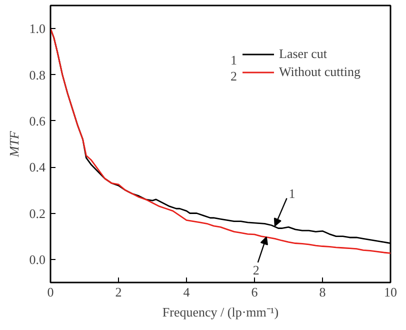 The width and height of the screenshot is (406, 330). Describe the element at coordinates (37, 74) in the screenshot. I see `y-tick-label: 0.8` at that location.